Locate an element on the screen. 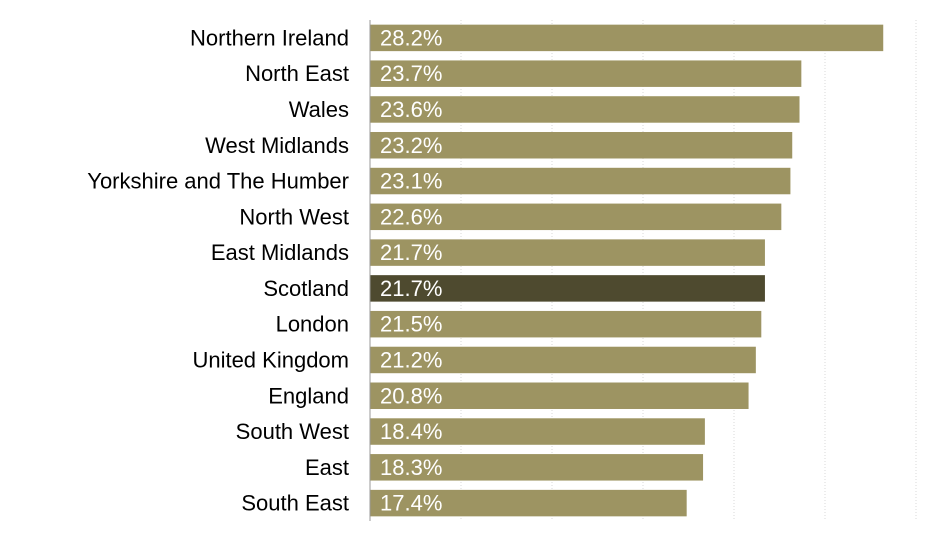 The image size is (939, 546). bar-england is located at coordinates (559, 395).